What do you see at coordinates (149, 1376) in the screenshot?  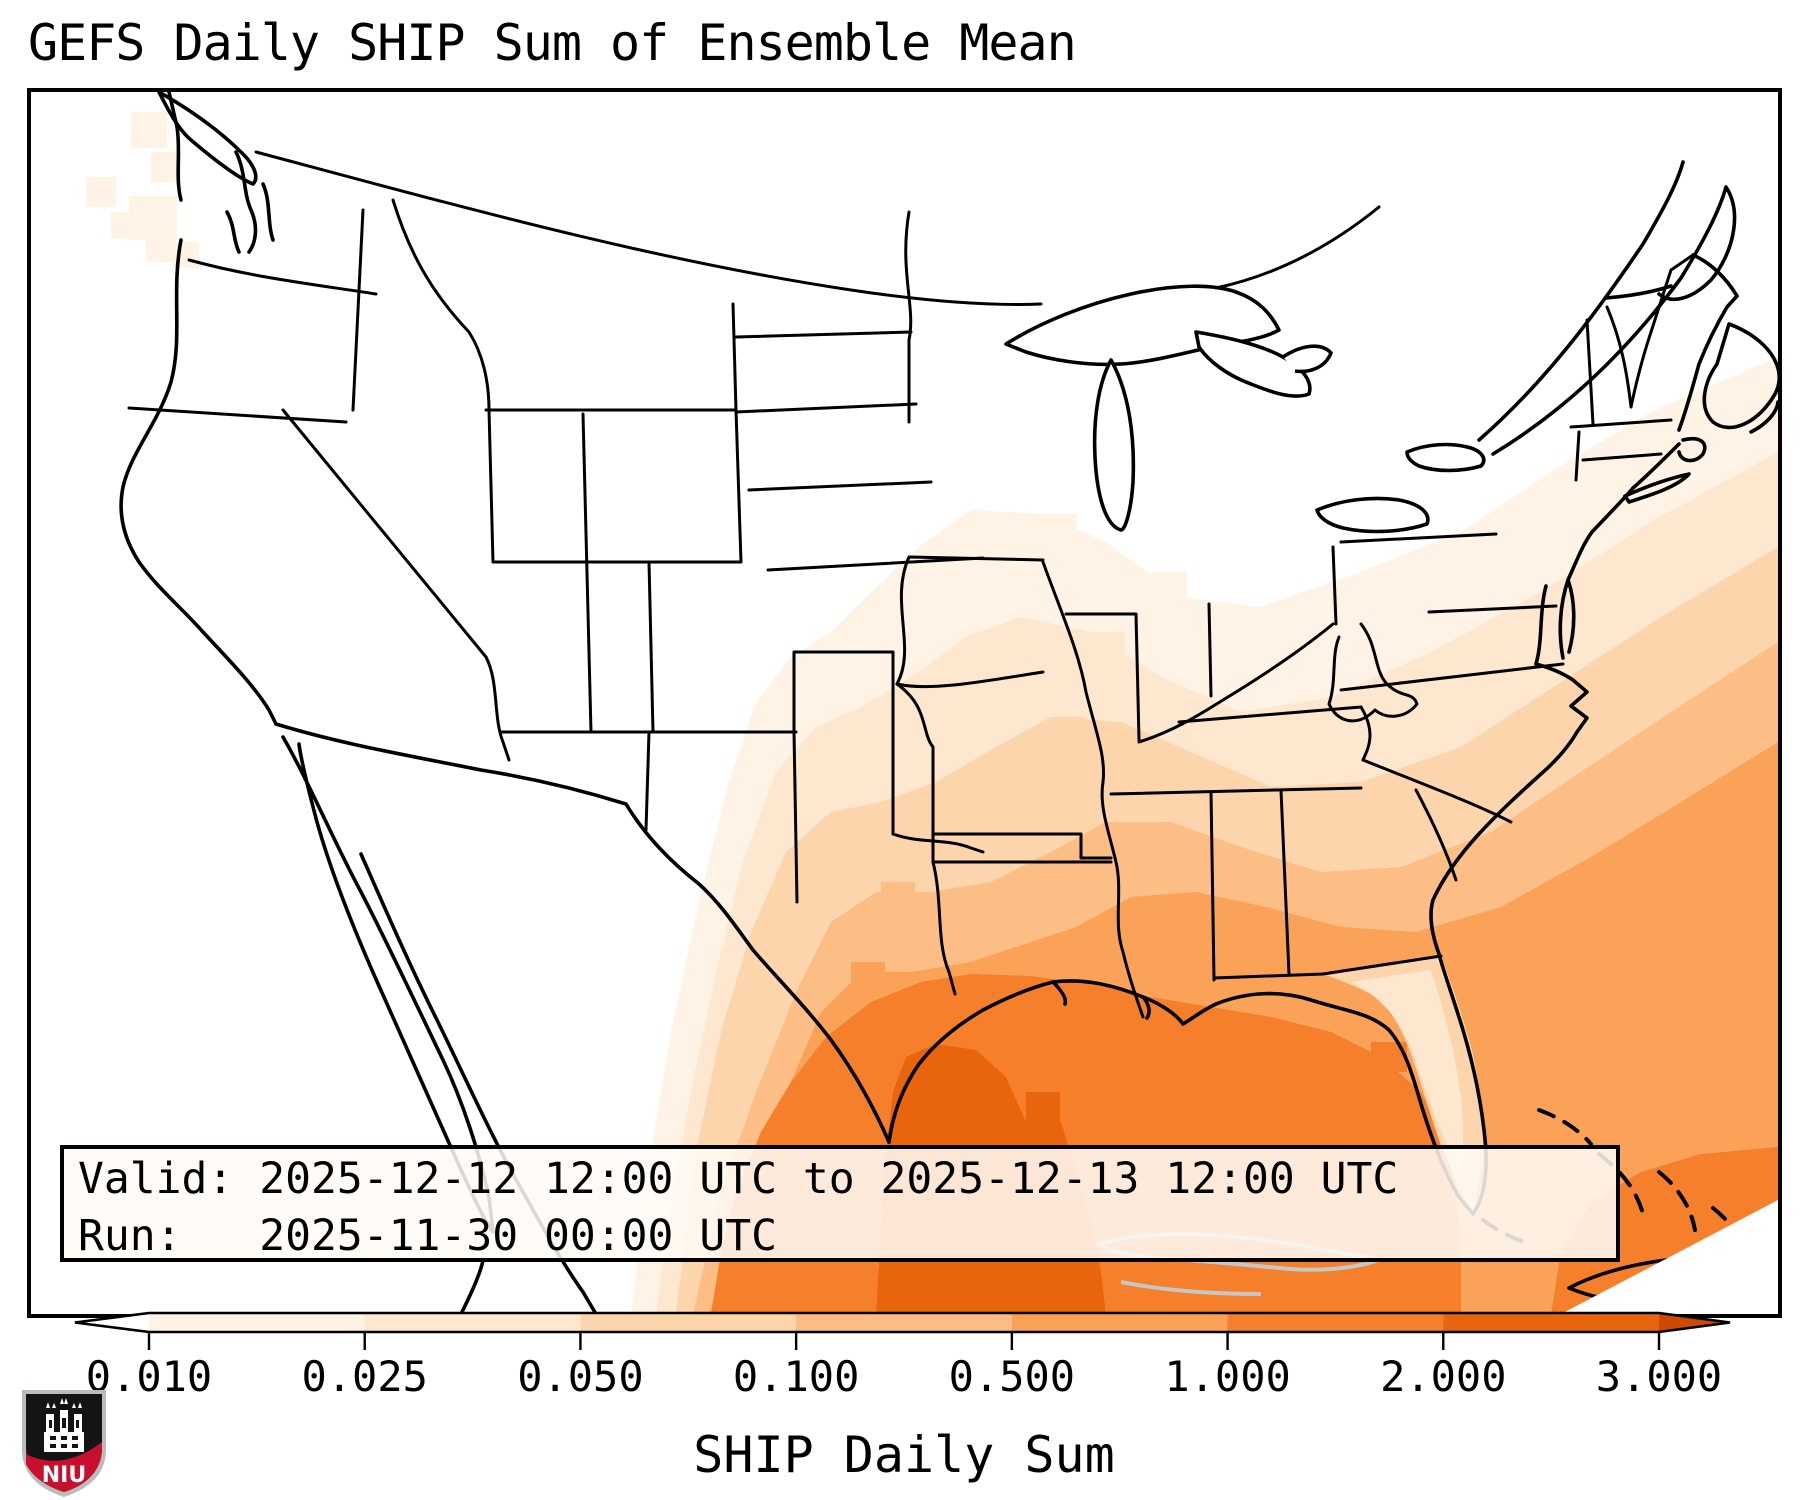 I see `colorbar-tick-label: 0.010` at bounding box center [149, 1376].